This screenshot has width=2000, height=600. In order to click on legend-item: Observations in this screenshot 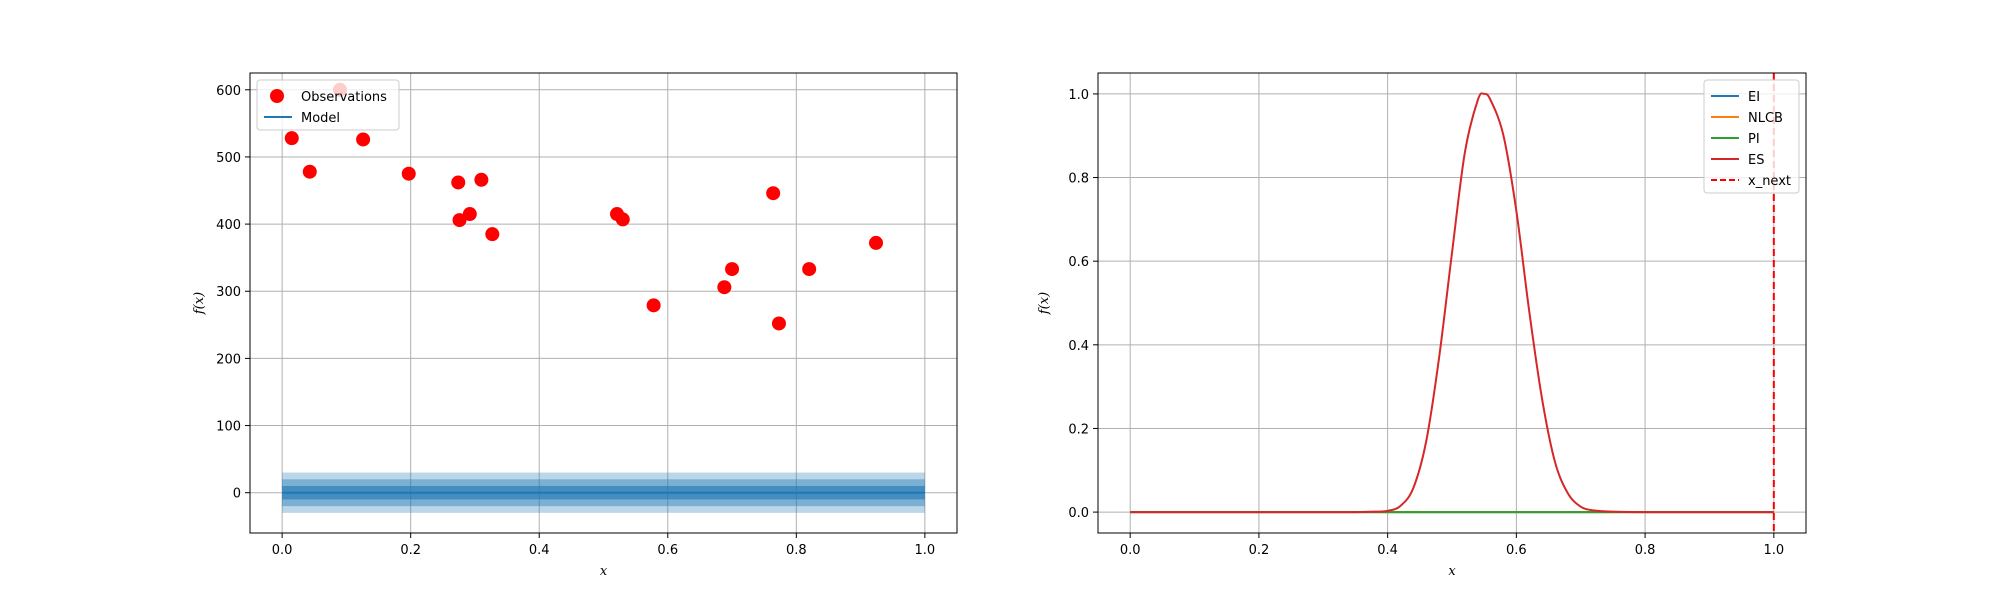, I will do `click(328, 97)`.